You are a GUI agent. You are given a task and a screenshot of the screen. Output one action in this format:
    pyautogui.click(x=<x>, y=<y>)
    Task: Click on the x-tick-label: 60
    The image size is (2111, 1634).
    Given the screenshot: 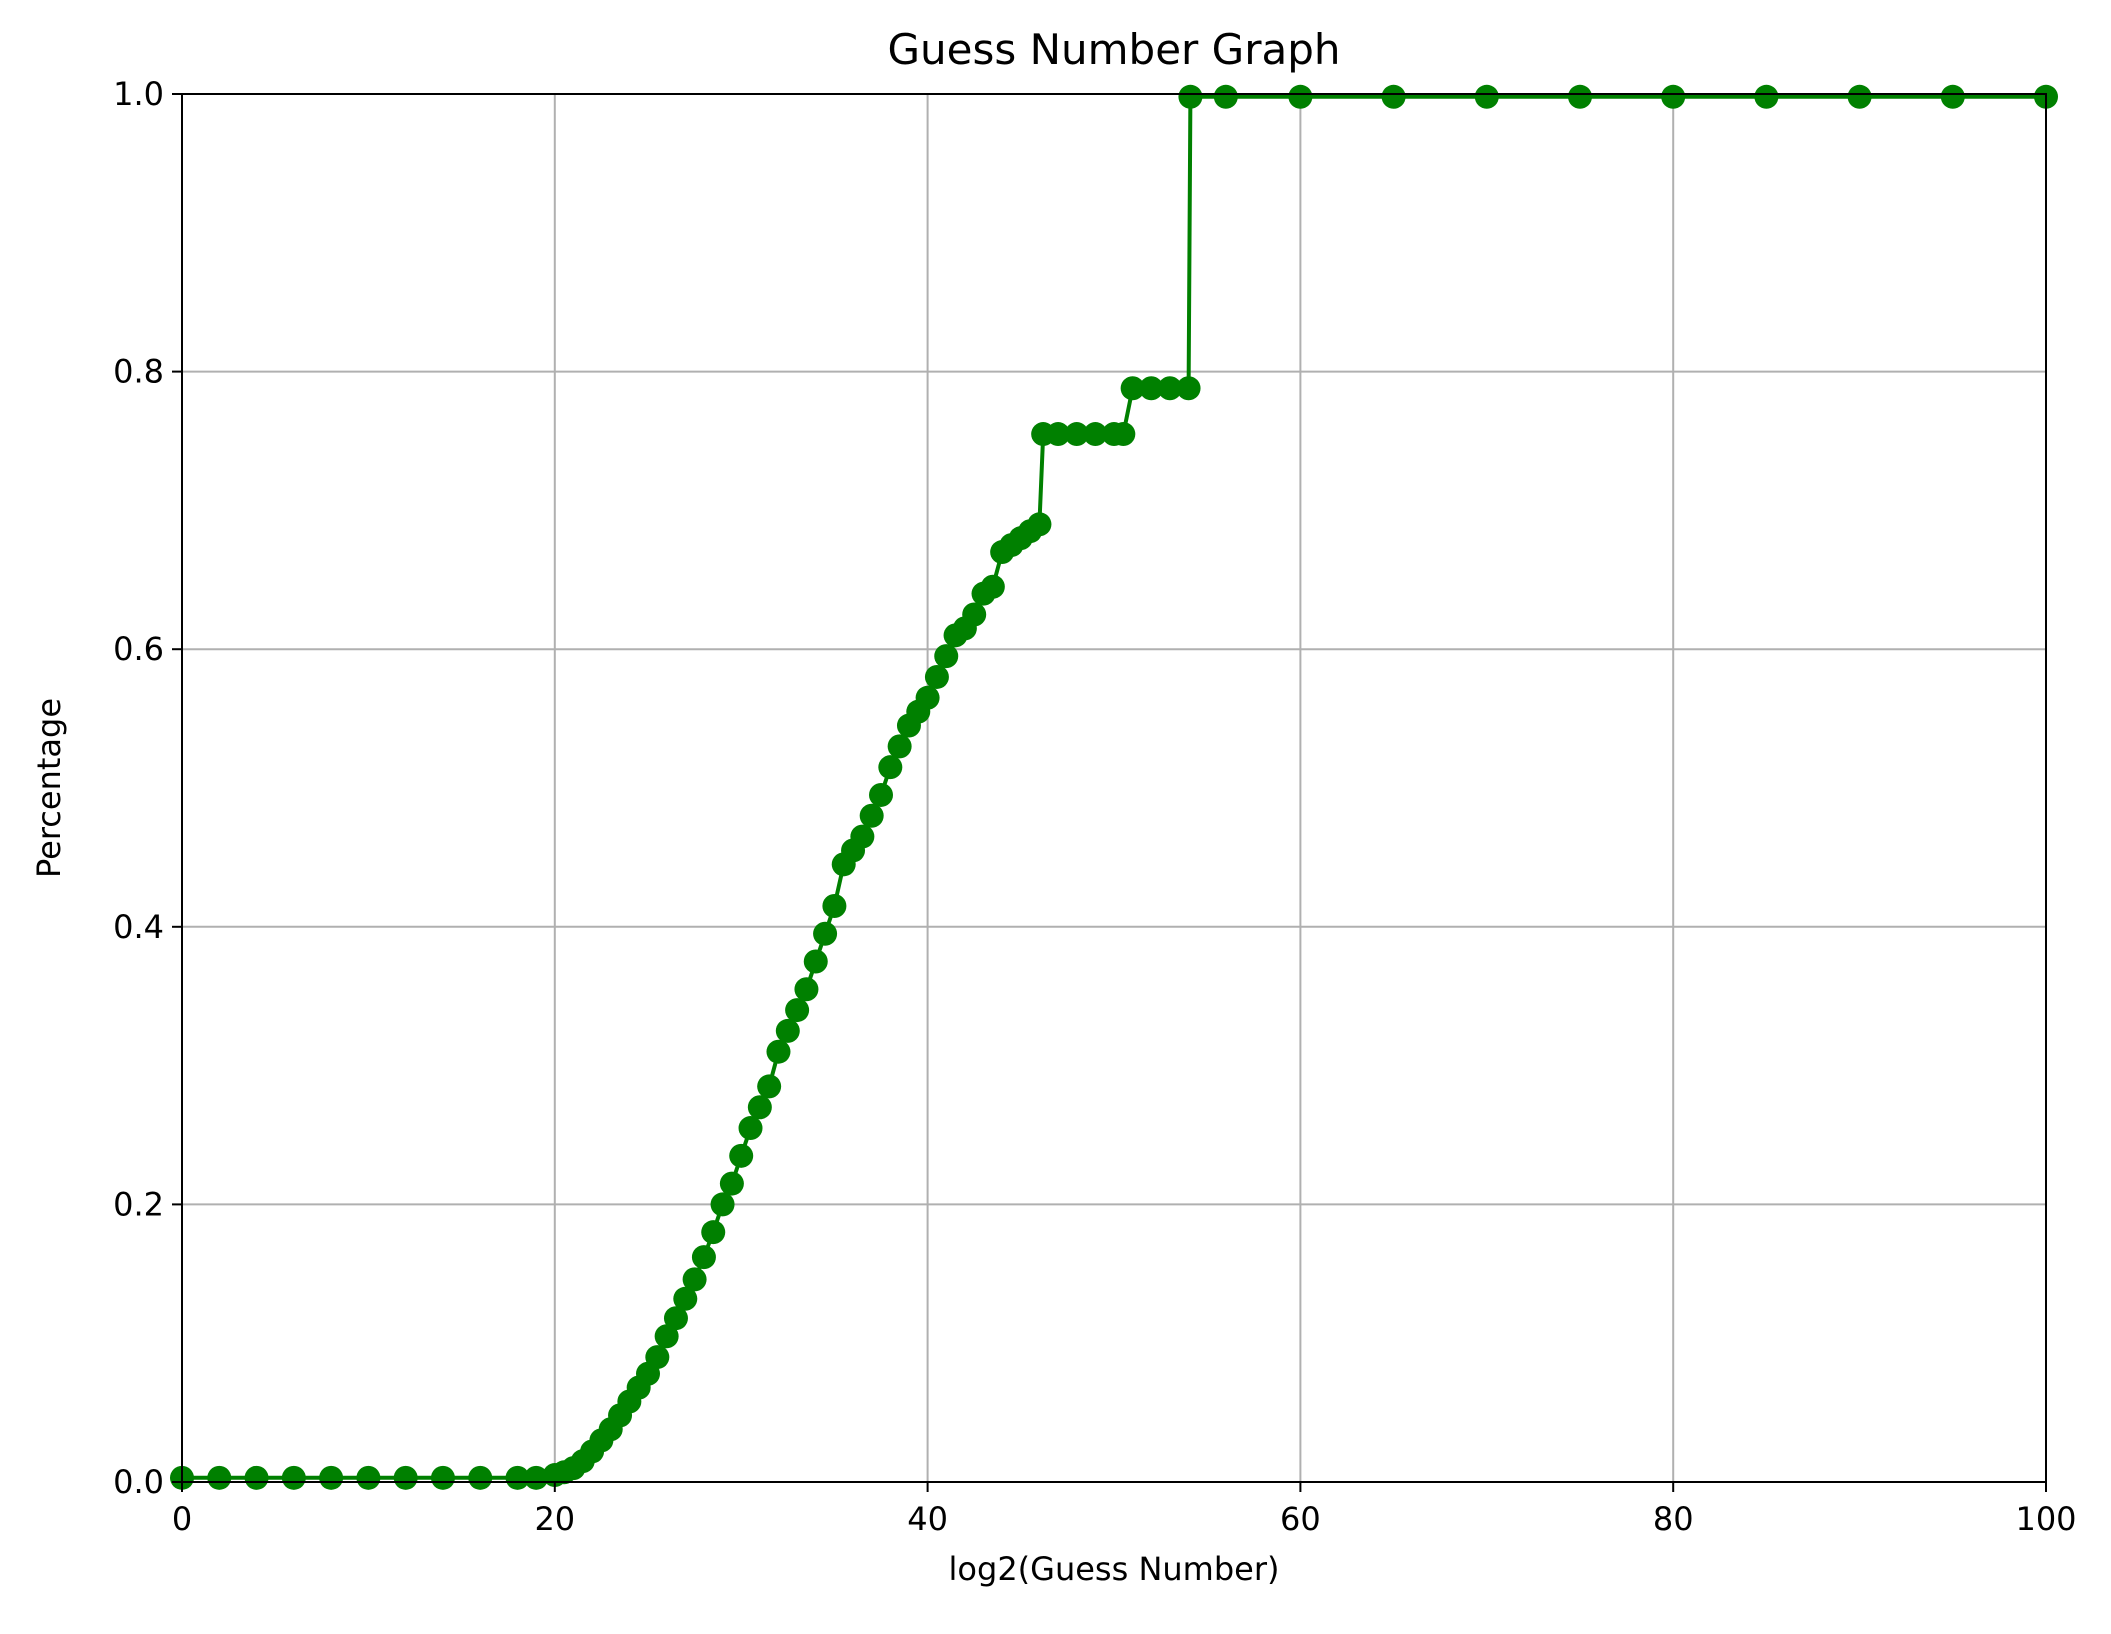 What is the action you would take?
    pyautogui.click(x=1300, y=1519)
    